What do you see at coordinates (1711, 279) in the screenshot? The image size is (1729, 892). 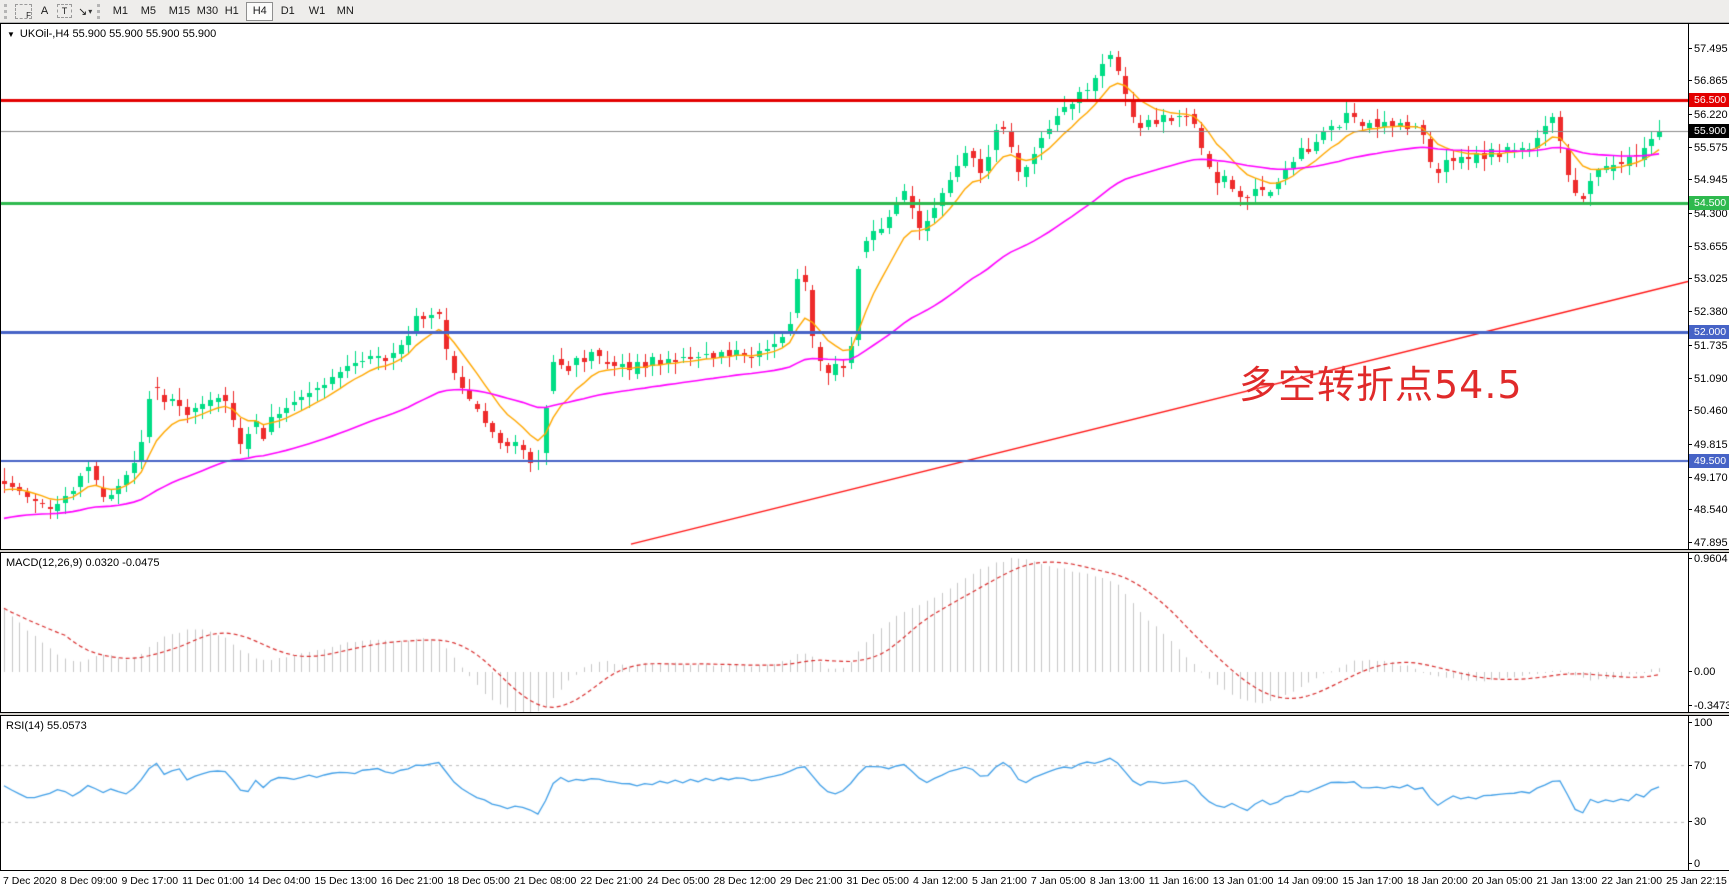 I see `price-axis-label: 53.025` at bounding box center [1711, 279].